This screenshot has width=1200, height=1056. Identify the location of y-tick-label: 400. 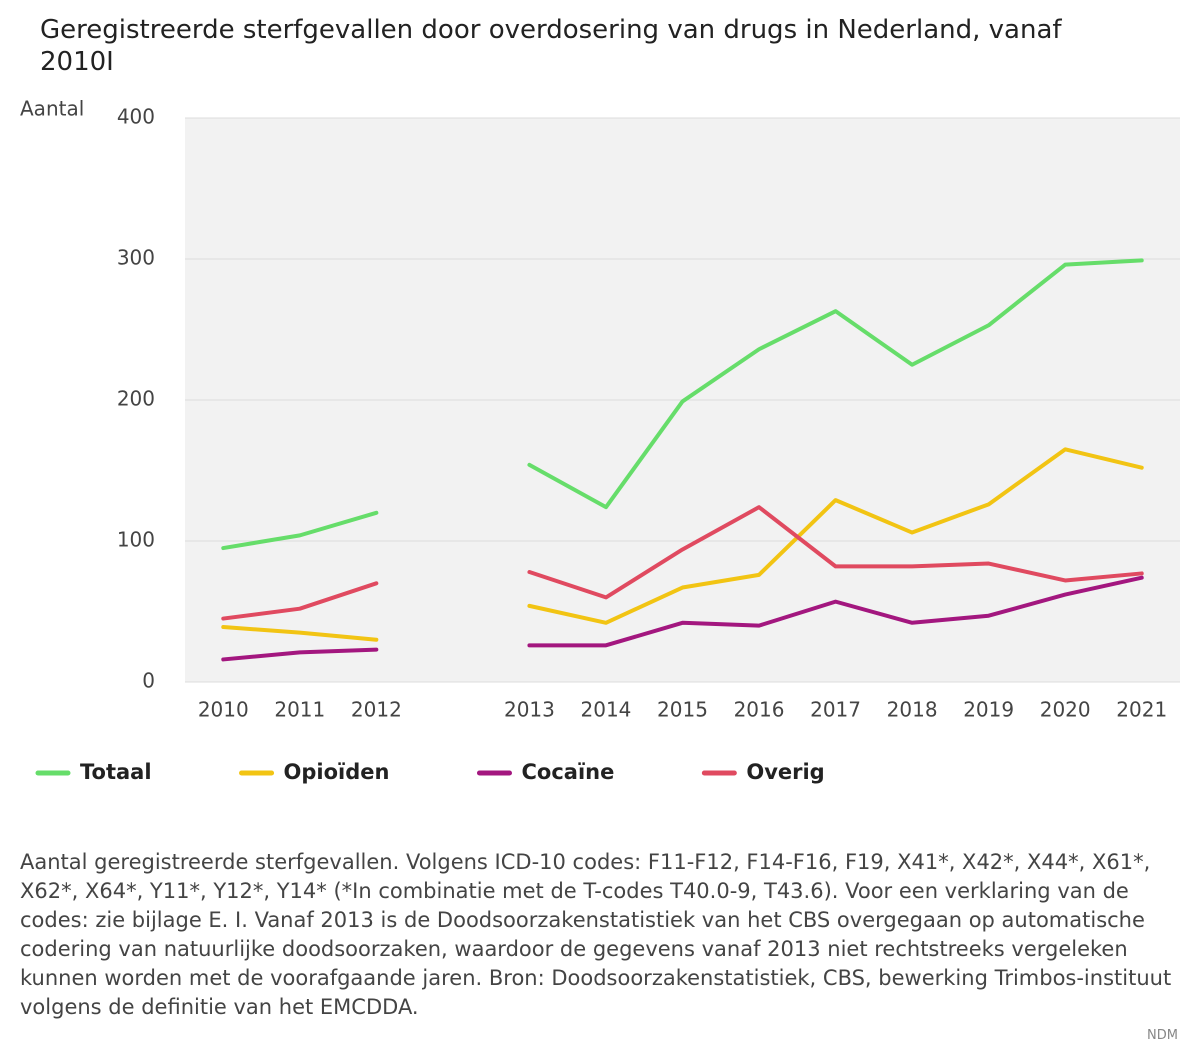
(136, 117).